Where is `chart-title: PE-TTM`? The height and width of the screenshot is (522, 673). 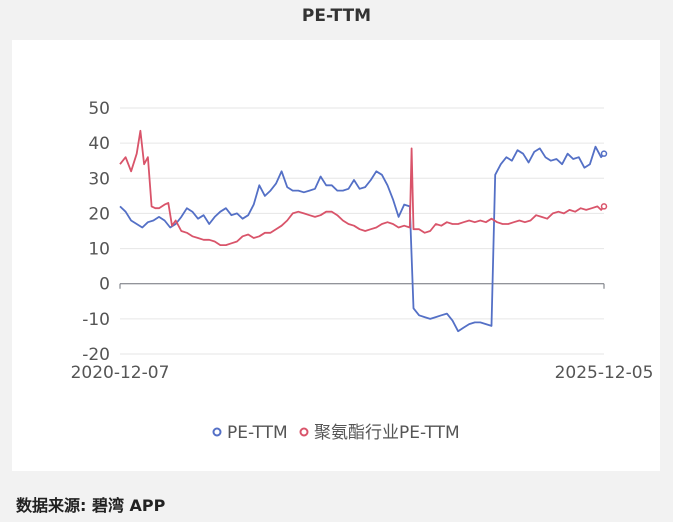
chart-title: PE-TTM is located at coordinates (336, 16).